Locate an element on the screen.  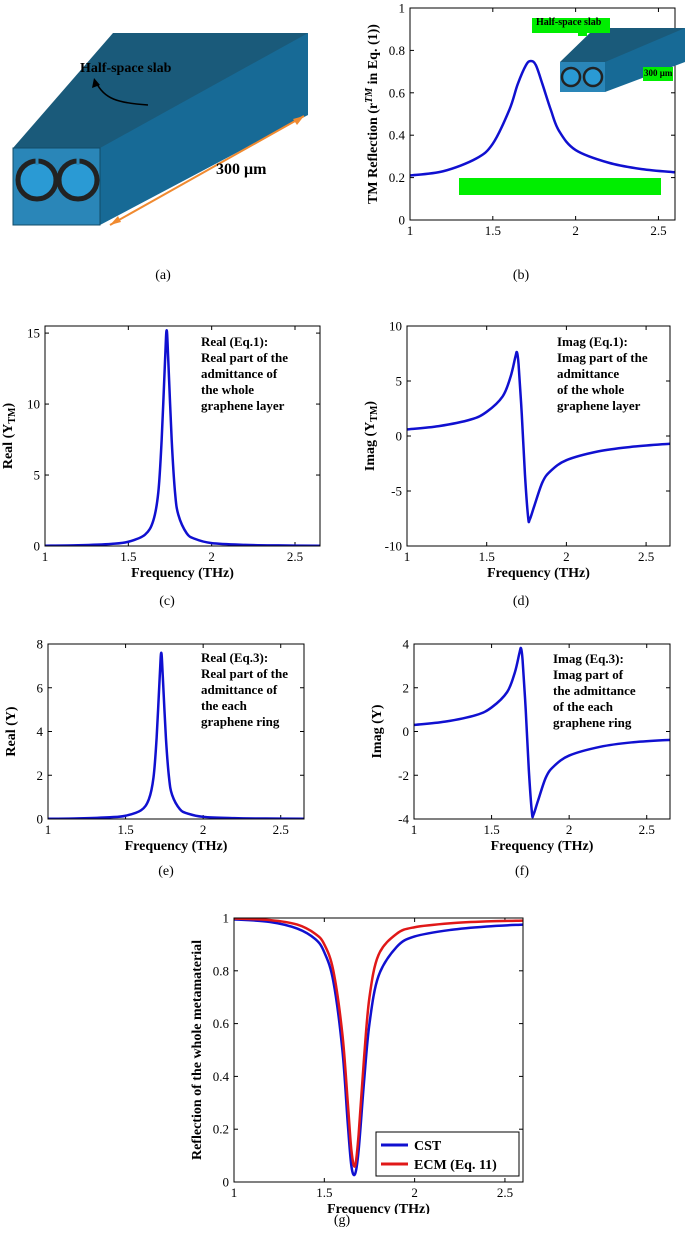
inset-highlight-stub is located at coordinates (582, 32).